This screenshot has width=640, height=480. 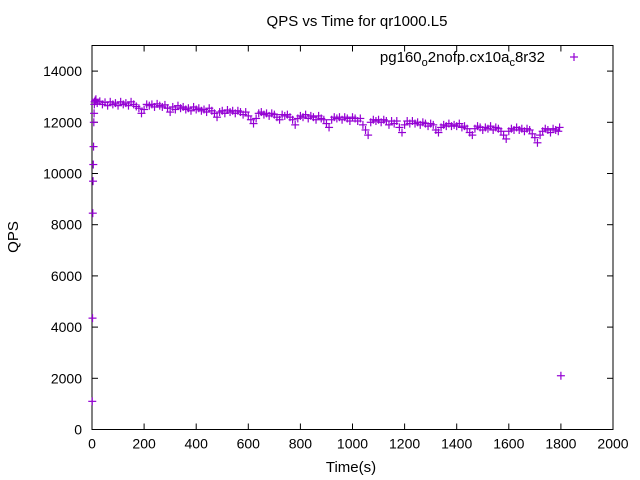 I want to click on y-tick-label: 10000, so click(x=62, y=174).